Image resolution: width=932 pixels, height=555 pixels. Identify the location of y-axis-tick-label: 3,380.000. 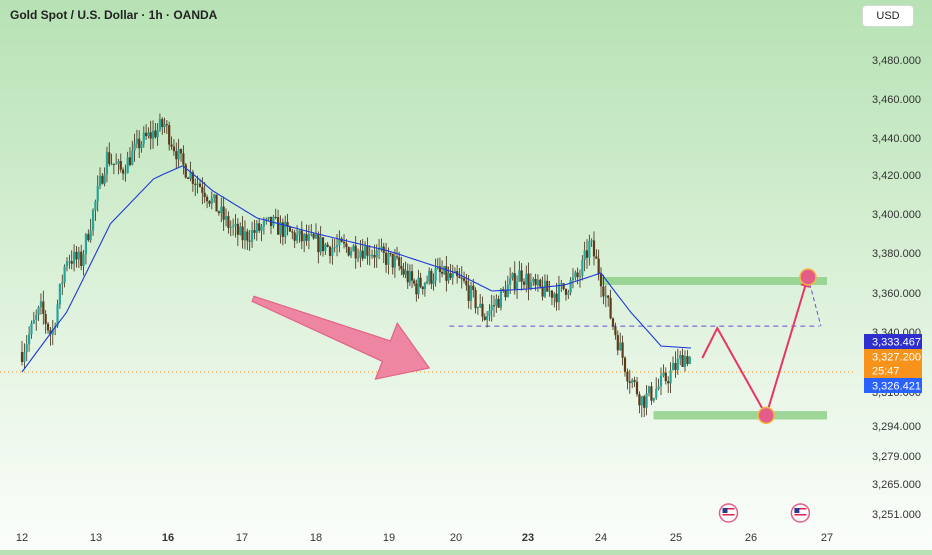
(896, 254).